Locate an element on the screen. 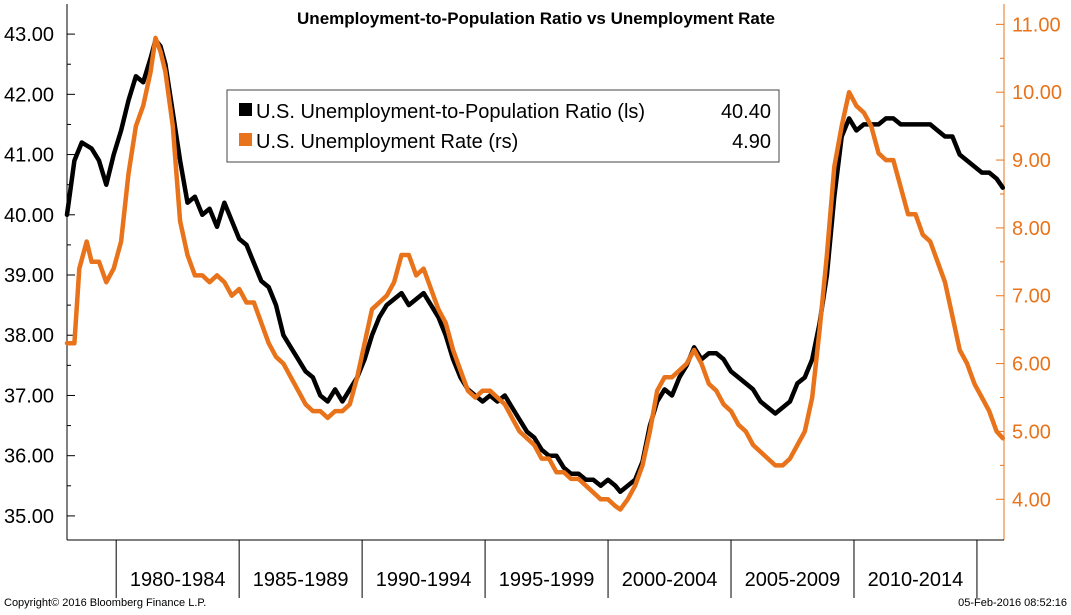 This screenshot has width=1071, height=615. legend-value-ratio: 40.40 is located at coordinates (746, 112).